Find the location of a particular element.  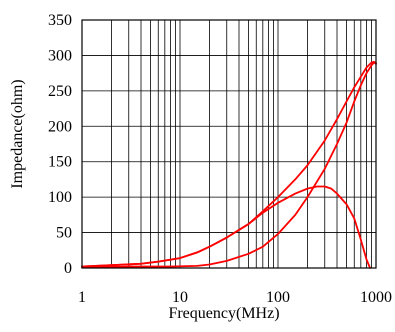

y-tick-label: 300 is located at coordinates (60, 55).